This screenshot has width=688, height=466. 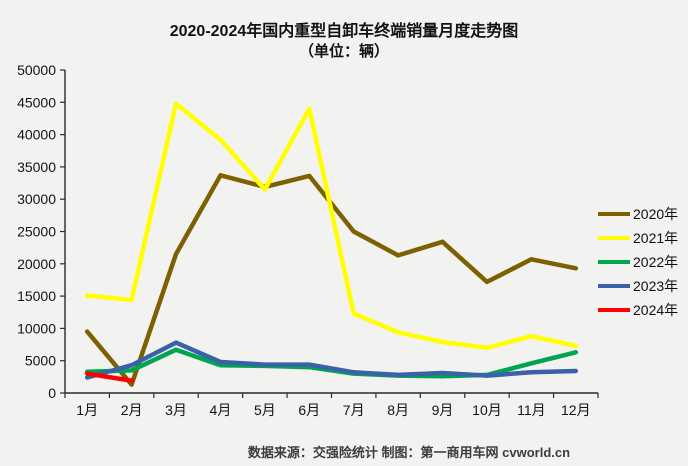 What do you see at coordinates (656, 214) in the screenshot?
I see `legend-label: 2020年` at bounding box center [656, 214].